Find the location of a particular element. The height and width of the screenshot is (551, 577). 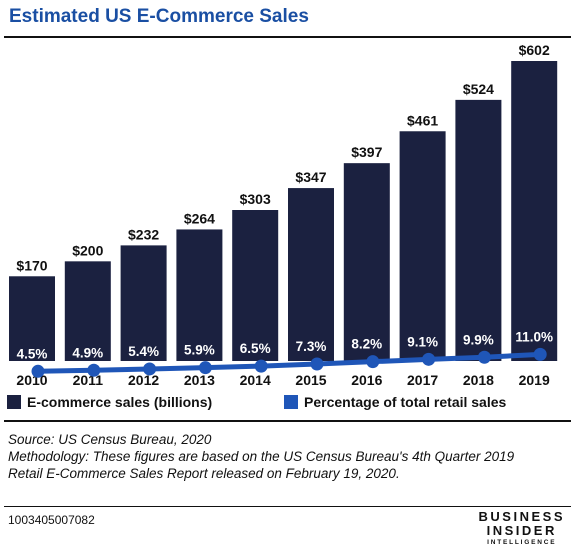

x-tick-label-2019: 2019 is located at coordinates (534, 380).